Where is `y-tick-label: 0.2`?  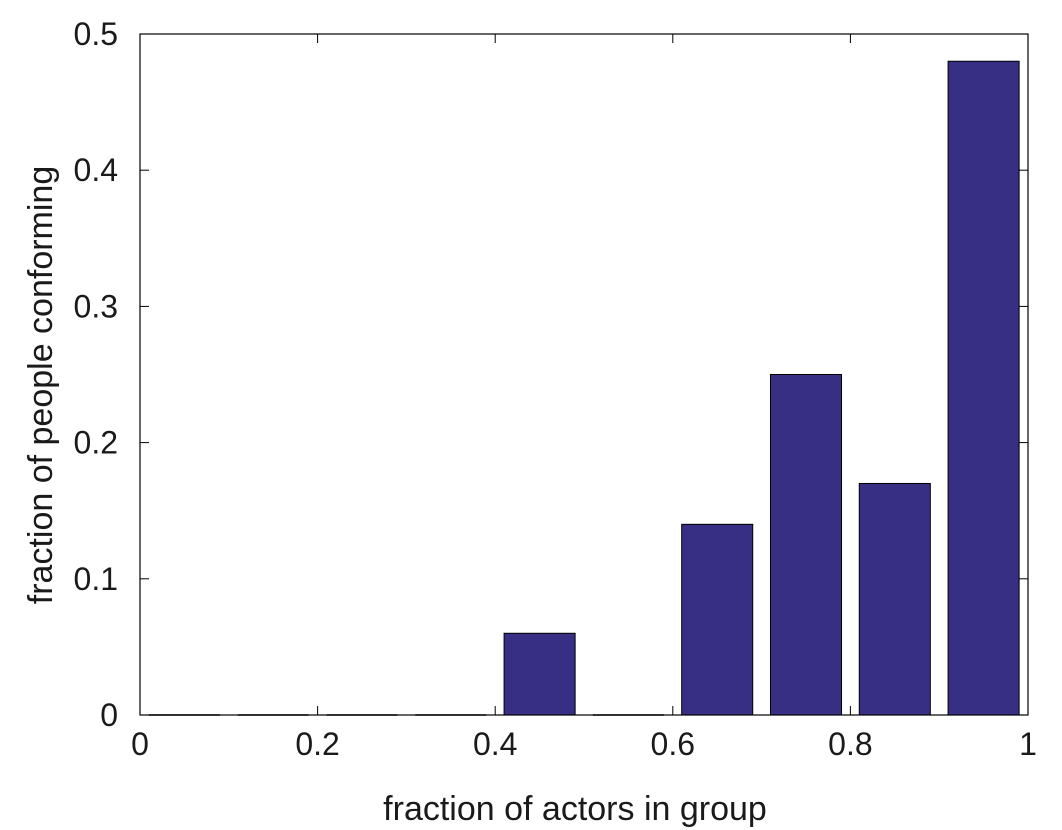 y-tick-label: 0.2 is located at coordinates (96, 443).